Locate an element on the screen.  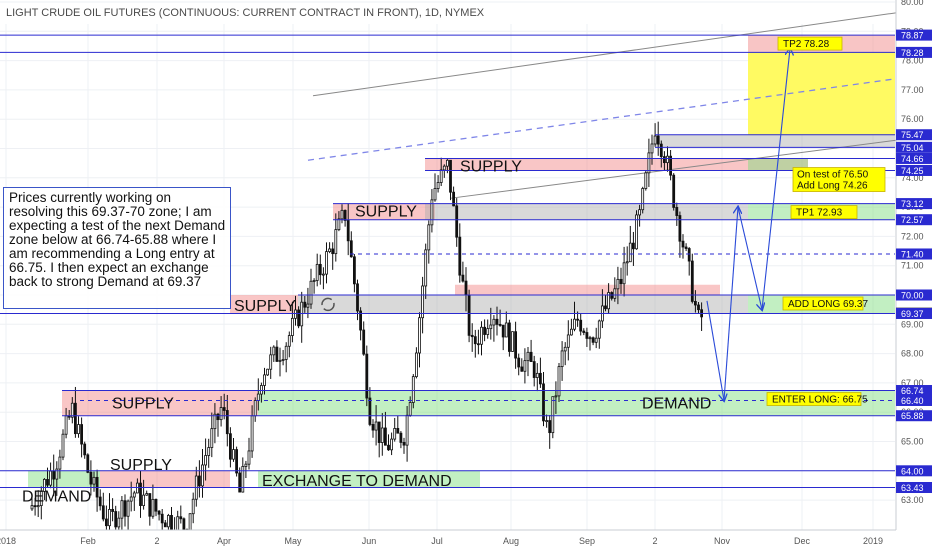
supply-zone-top is located at coordinates (775, 141).